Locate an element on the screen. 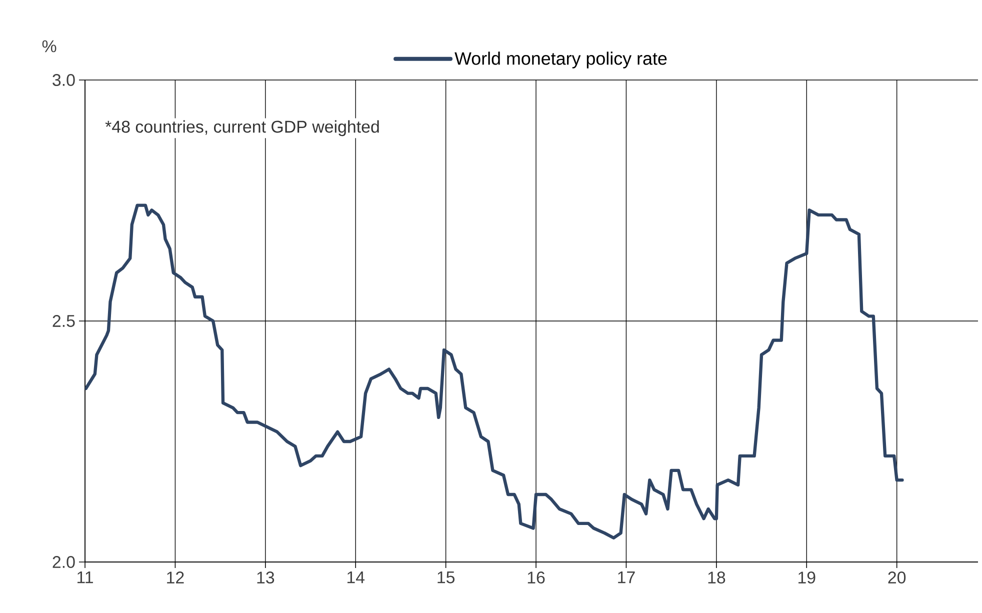  x-tick-label: 15 is located at coordinates (446, 578).